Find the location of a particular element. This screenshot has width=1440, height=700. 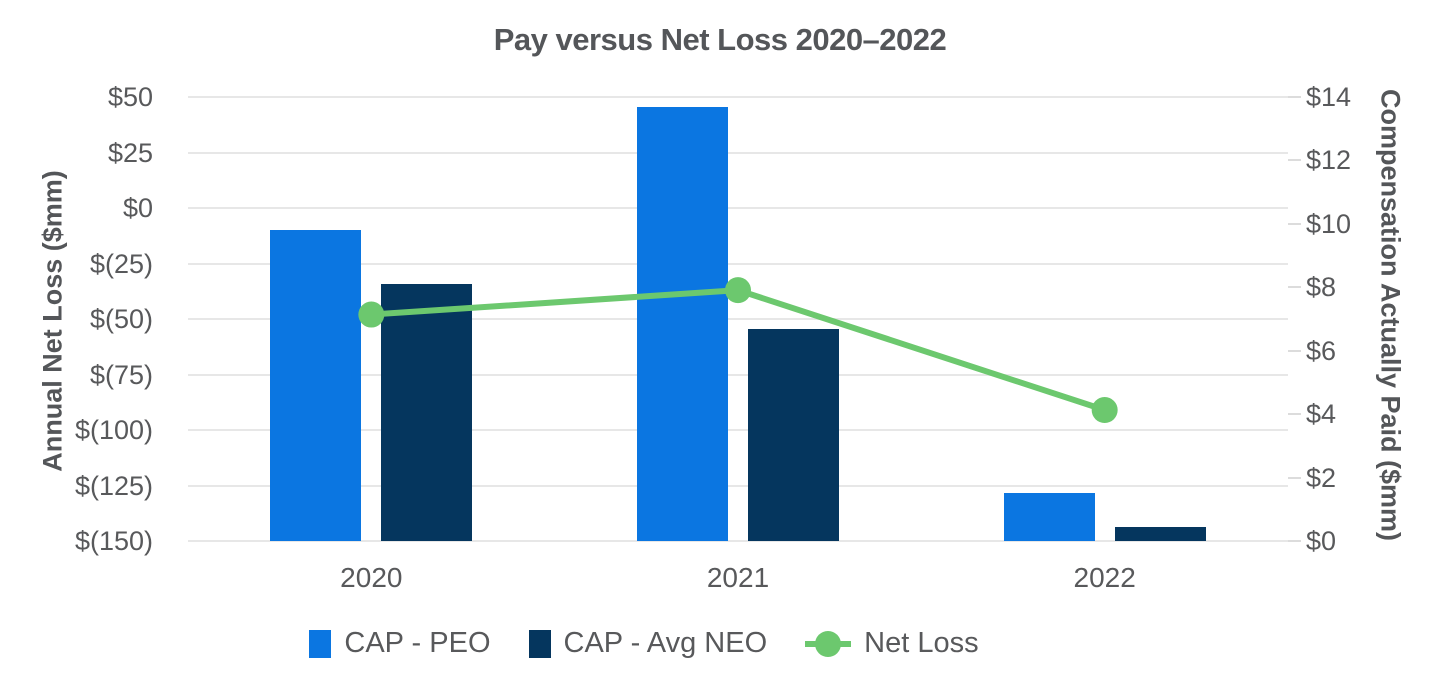

net-loss-point-2022 is located at coordinates (1104, 410).